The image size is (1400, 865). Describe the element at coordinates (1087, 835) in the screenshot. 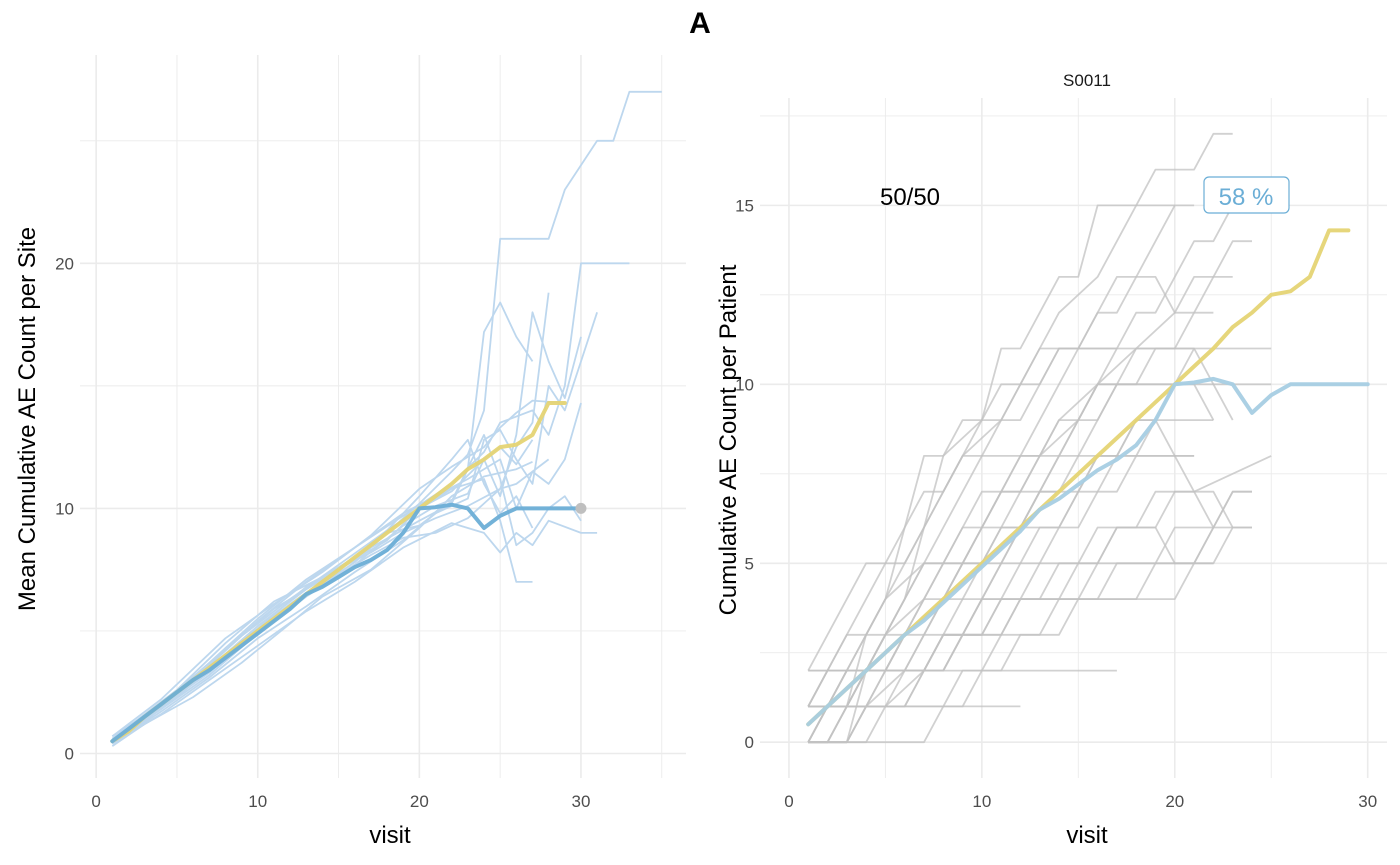

I see `right-x-axis-title: visit` at that location.